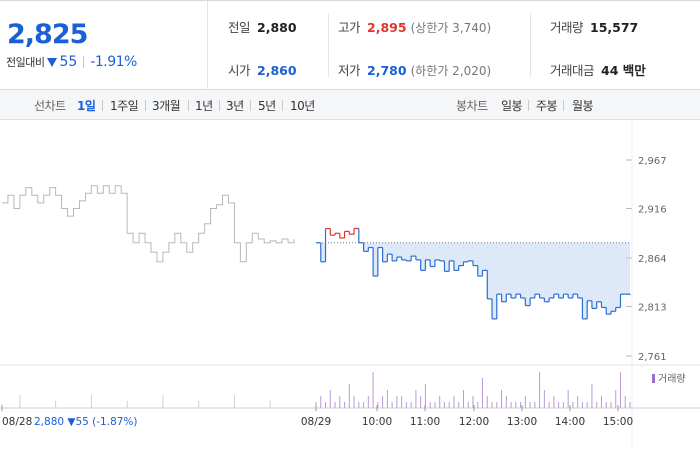 This screenshot has height=450, width=700. Describe the element at coordinates (472, 106) in the screenshot. I see `candle-chart-label: 봉차트` at that location.